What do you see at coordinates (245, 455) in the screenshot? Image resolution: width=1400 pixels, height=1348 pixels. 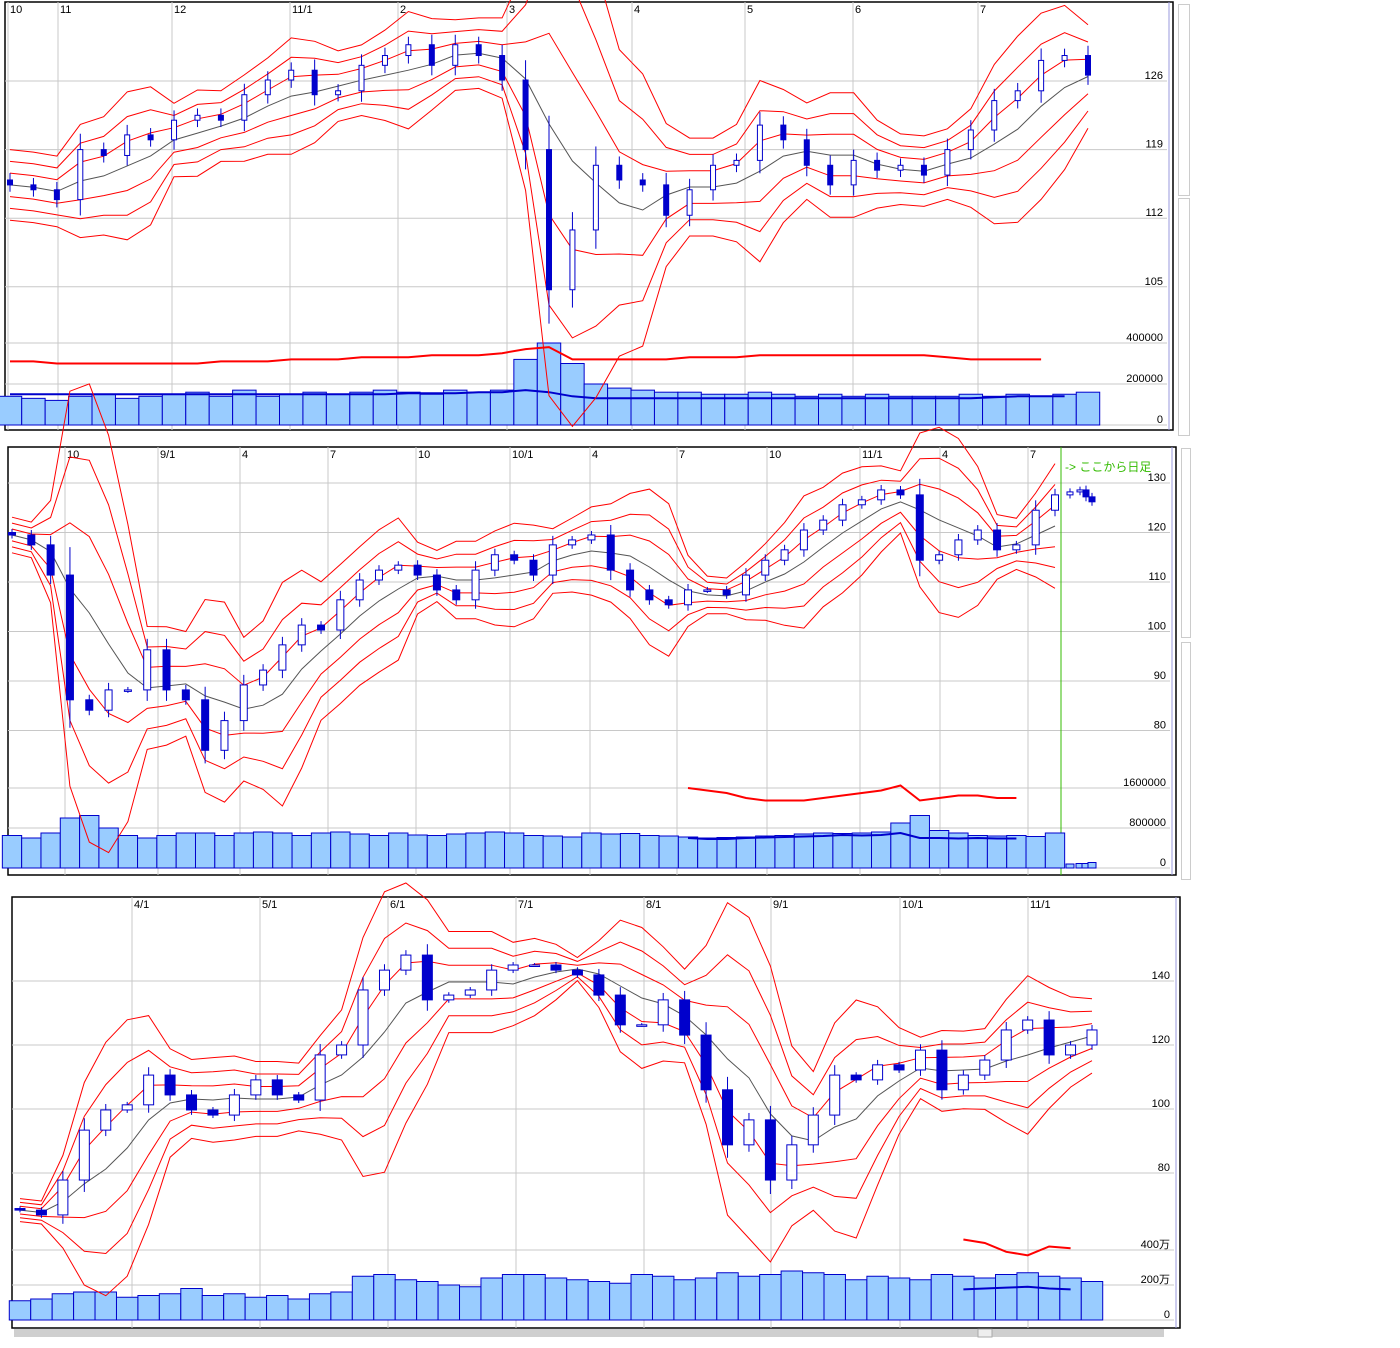 I see `x-tick-label: 4` at bounding box center [245, 455].